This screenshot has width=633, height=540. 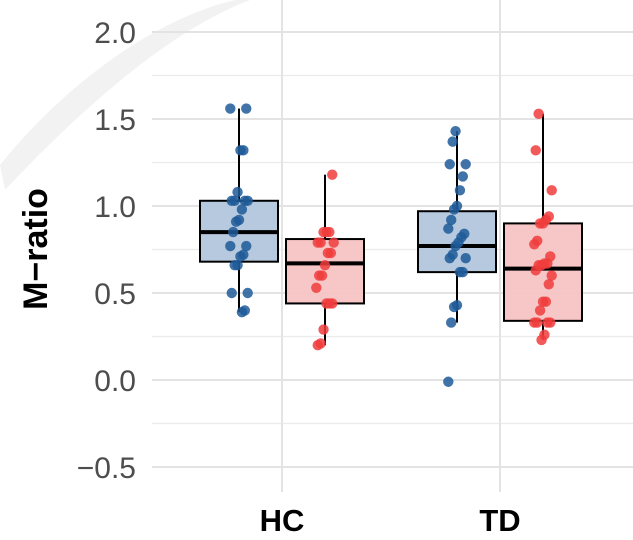 What do you see at coordinates (115, 294) in the screenshot?
I see `y-tick-label: 0.5` at bounding box center [115, 294].